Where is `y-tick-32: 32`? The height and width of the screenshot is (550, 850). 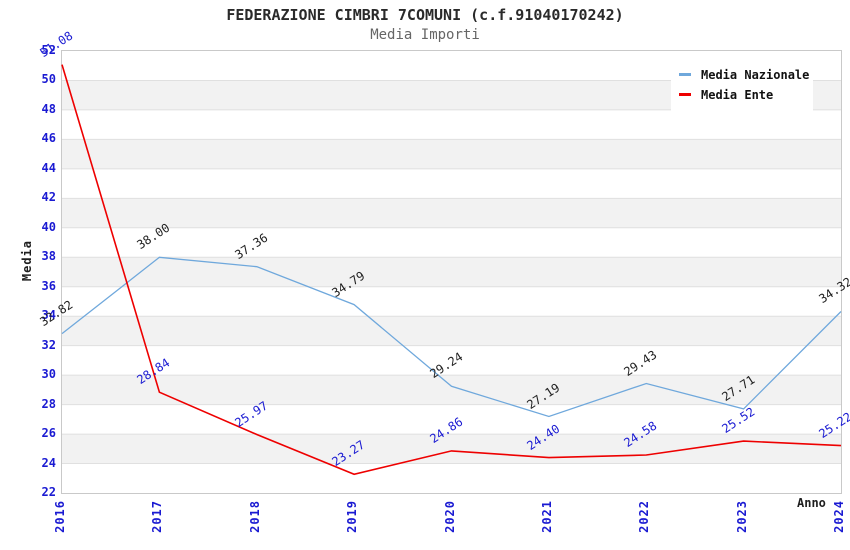 y-tick-32: 32 is located at coordinates (48, 344).